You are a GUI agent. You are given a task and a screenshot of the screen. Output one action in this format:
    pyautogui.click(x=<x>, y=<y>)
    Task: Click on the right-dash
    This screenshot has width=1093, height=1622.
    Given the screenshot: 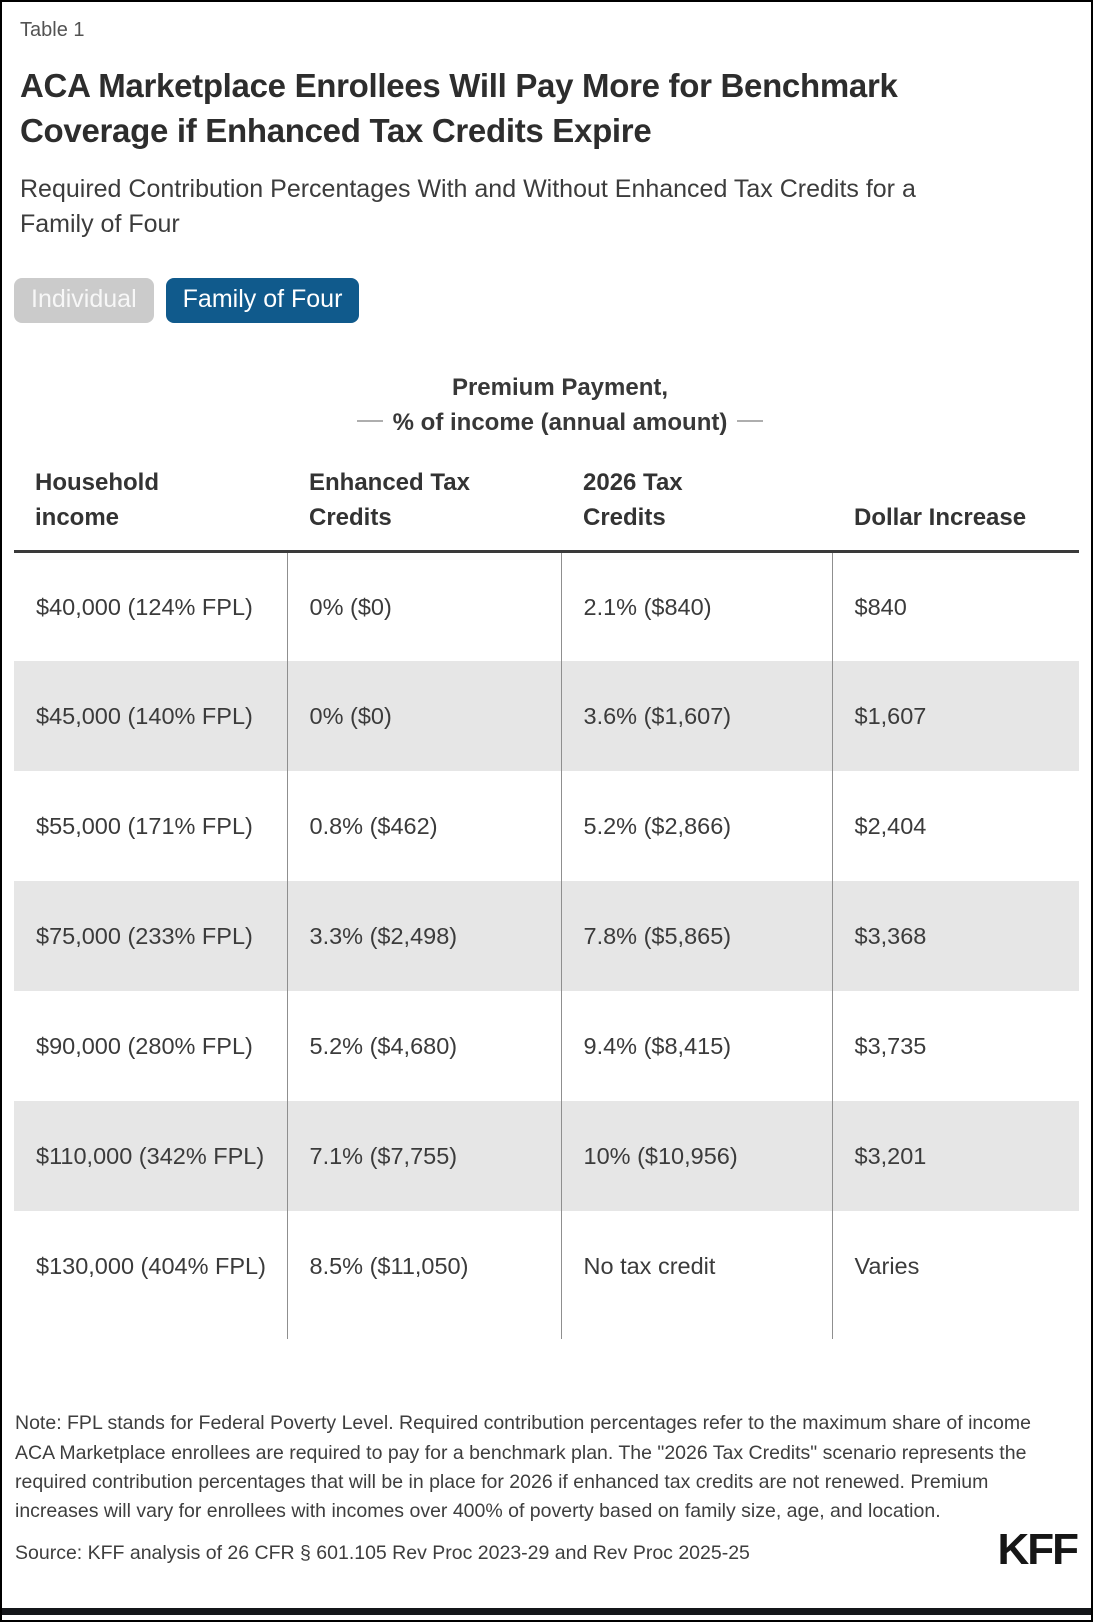 What is the action you would take?
    pyautogui.click(x=750, y=421)
    